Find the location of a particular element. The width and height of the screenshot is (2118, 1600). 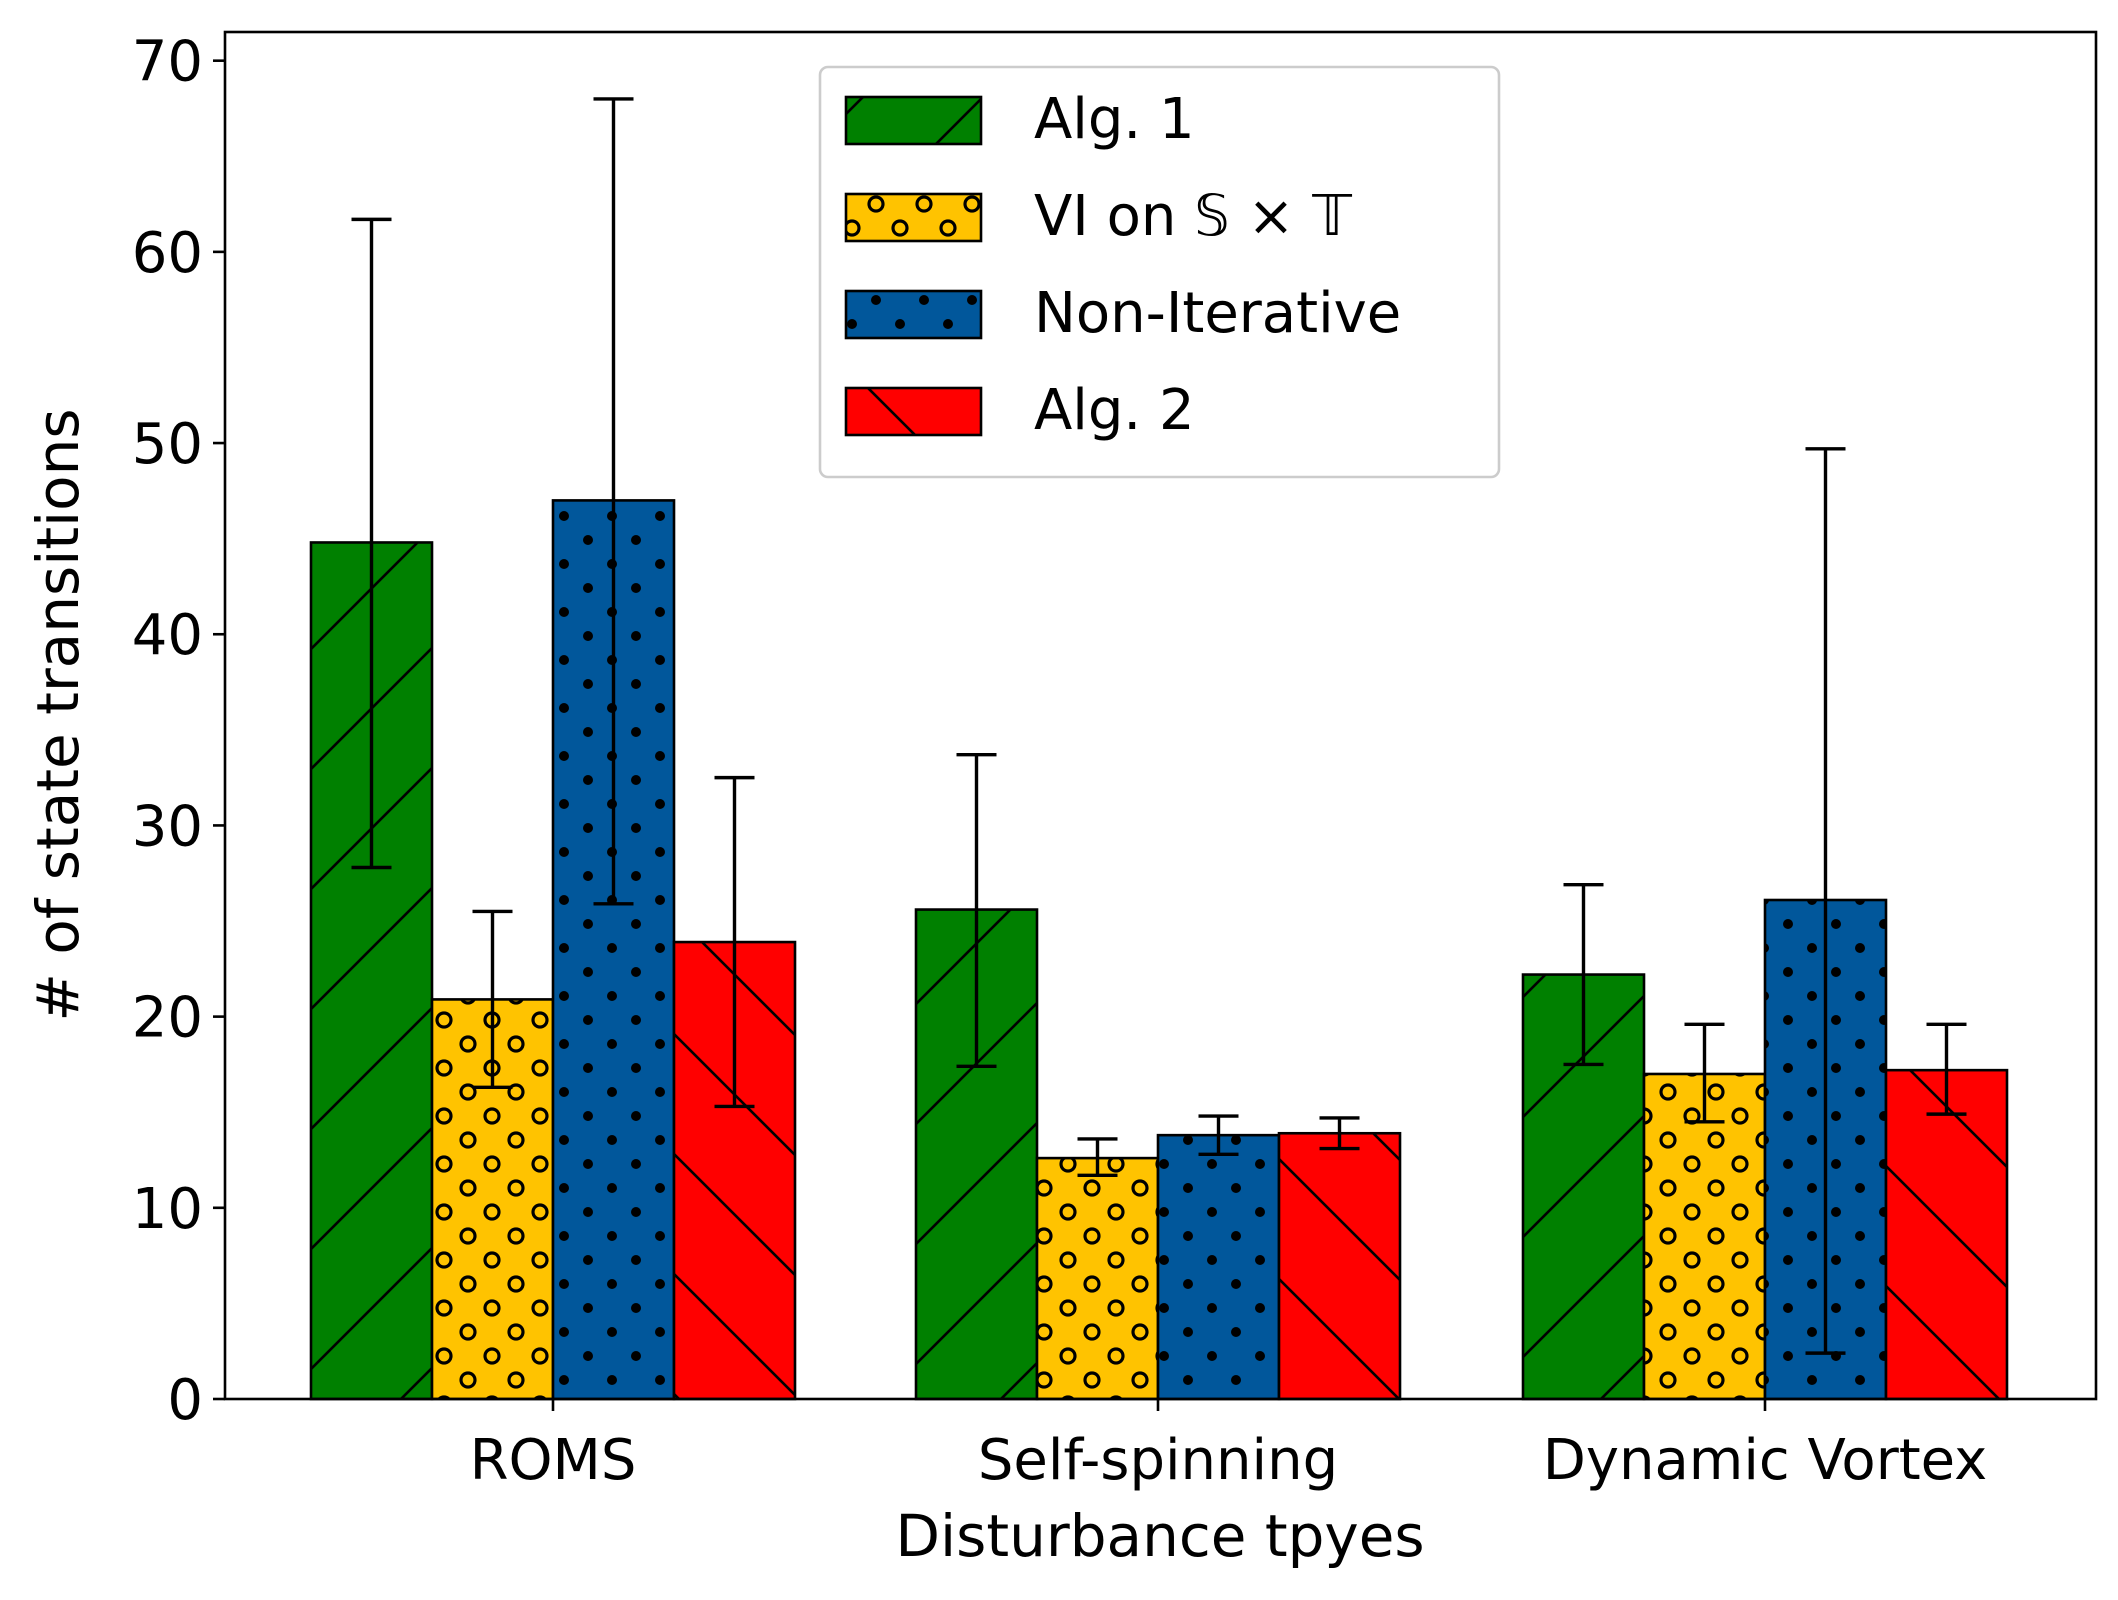

legend: Alg. 1 VI on 𝕊 × 𝕋 Non-Iterative Alg. 2 is located at coordinates (1159, 272).